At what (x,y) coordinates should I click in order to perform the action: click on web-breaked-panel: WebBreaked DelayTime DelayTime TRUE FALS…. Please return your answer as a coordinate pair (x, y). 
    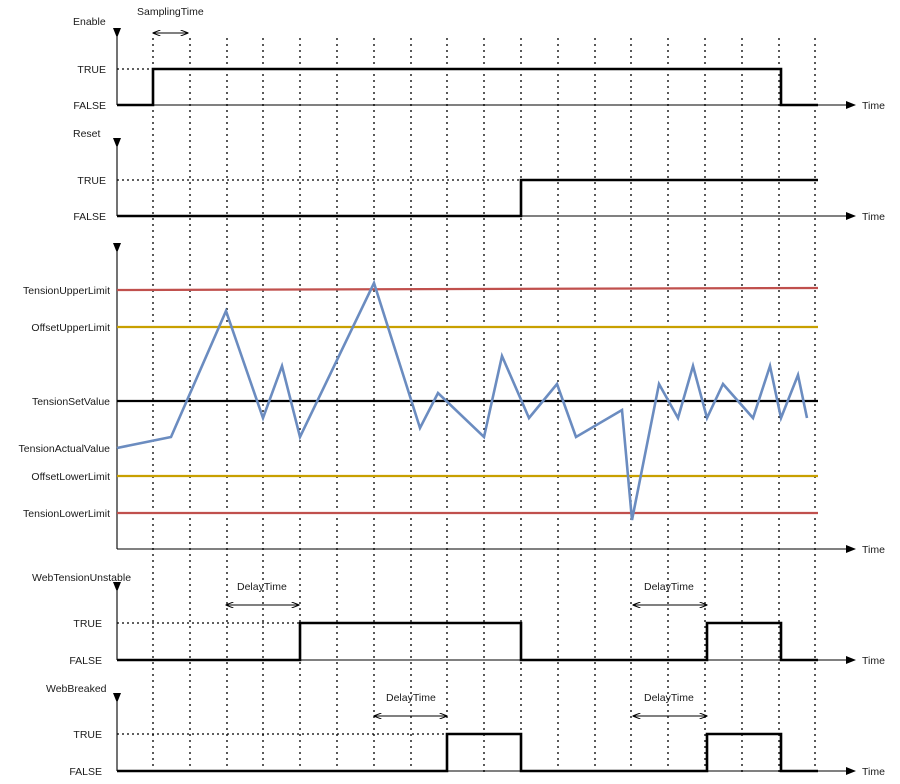
    Looking at the image, I should click on (465, 730).